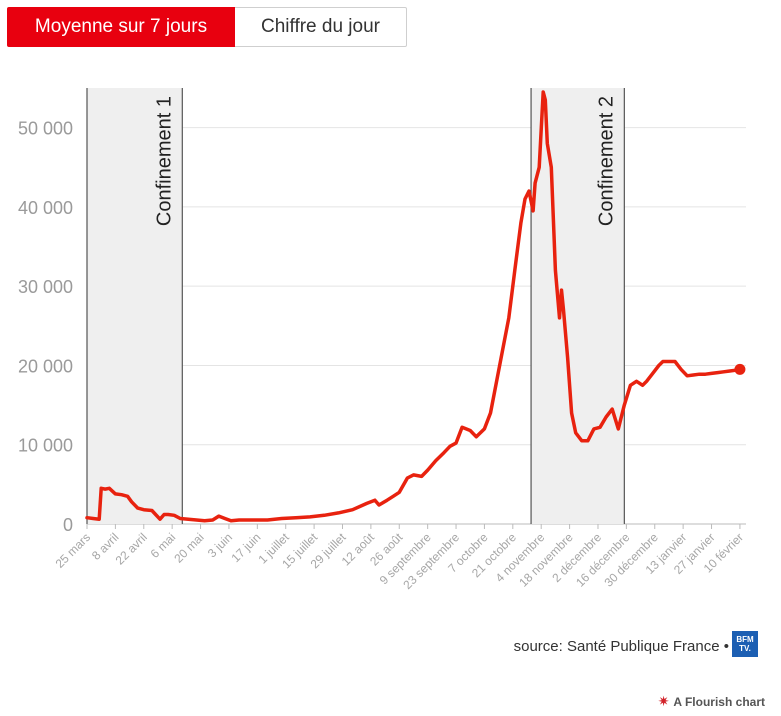 The width and height of the screenshot is (781, 716). I want to click on x-tick-label: 25 mars, so click(73, 550).